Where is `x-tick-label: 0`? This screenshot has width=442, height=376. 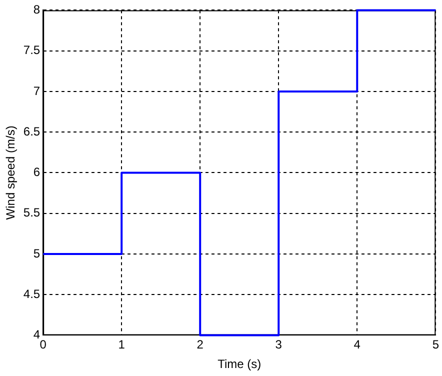
x-tick-label: 0 is located at coordinates (43, 345).